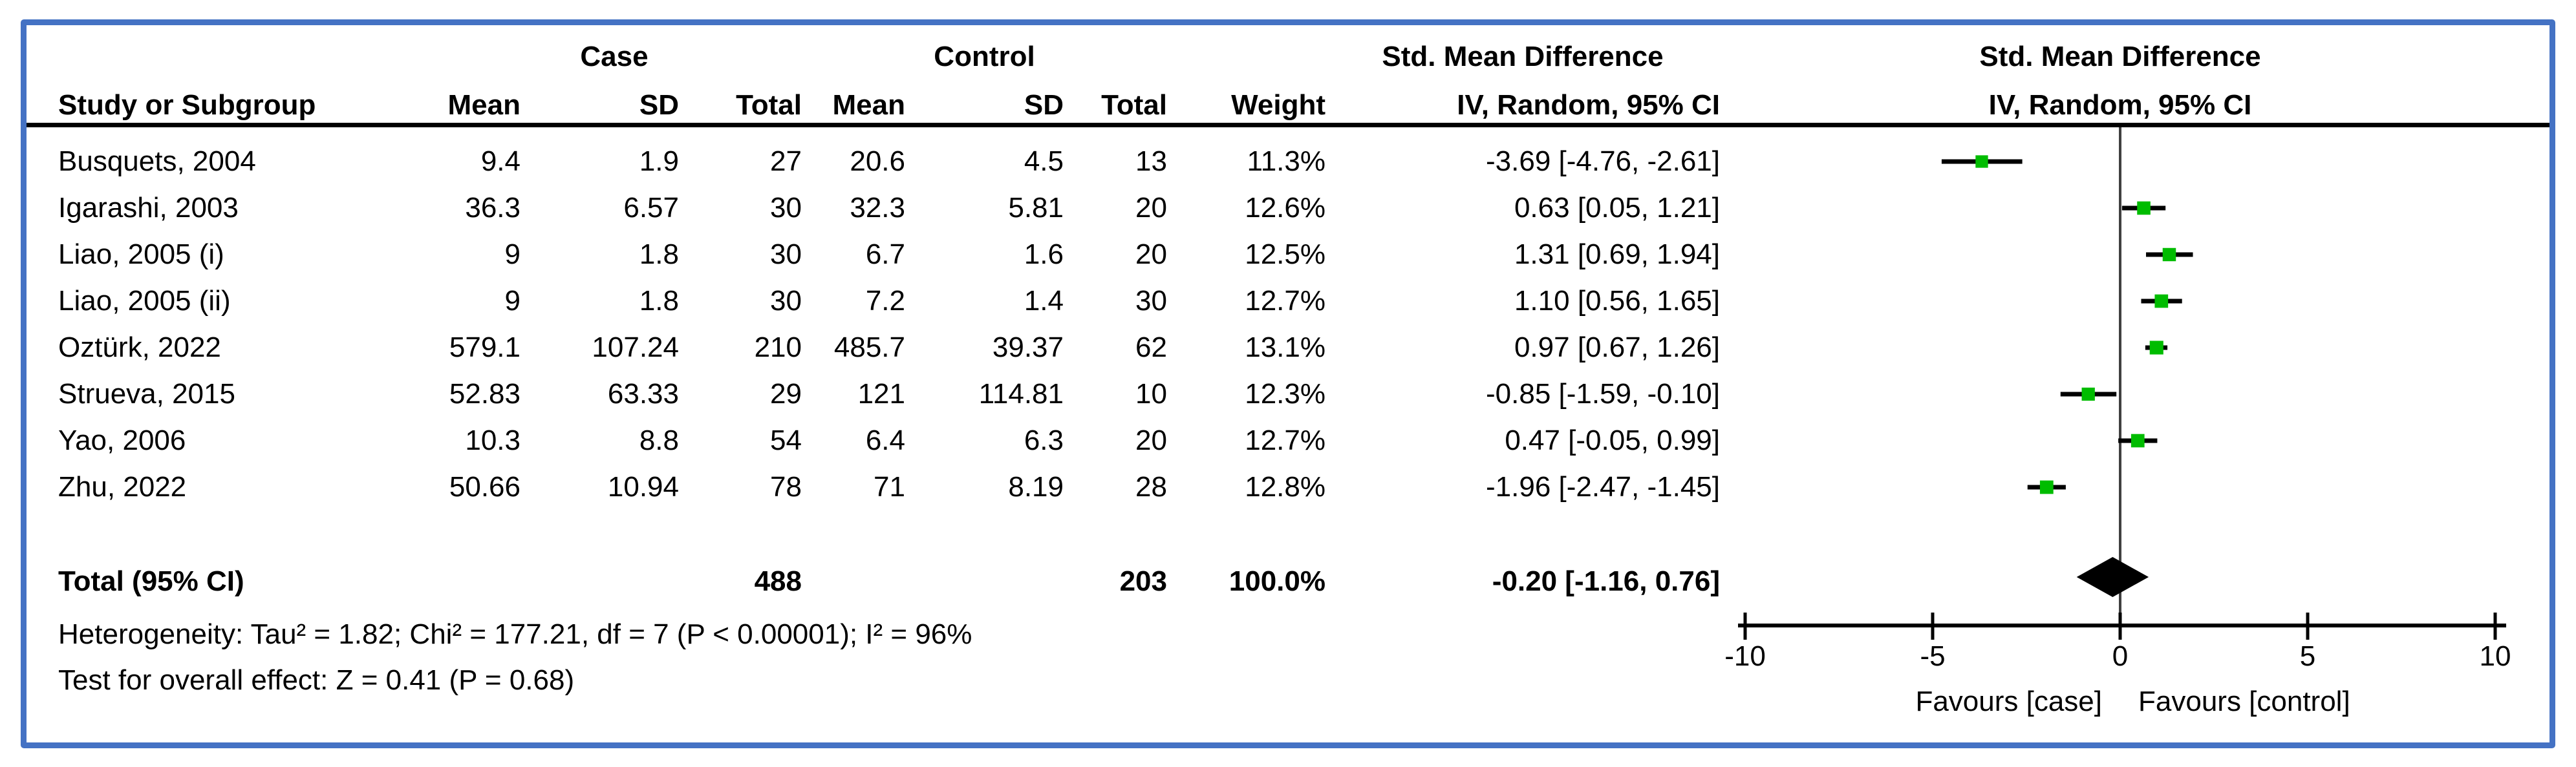 The height and width of the screenshot is (767, 2576). Describe the element at coordinates (1588, 105) in the screenshot. I see `col-header-iv-ci: IV, Random, 95% CI` at that location.